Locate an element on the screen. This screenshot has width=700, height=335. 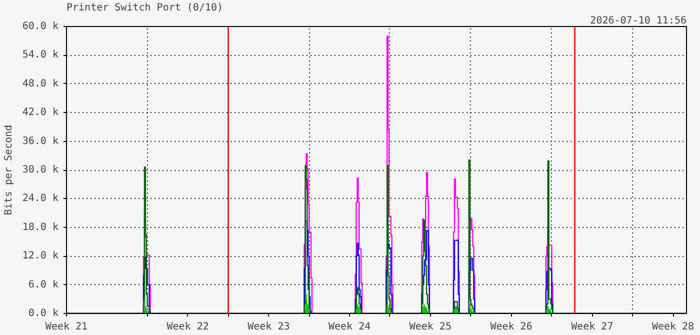
y-tick-label: 48.0 k is located at coordinates (40, 84).